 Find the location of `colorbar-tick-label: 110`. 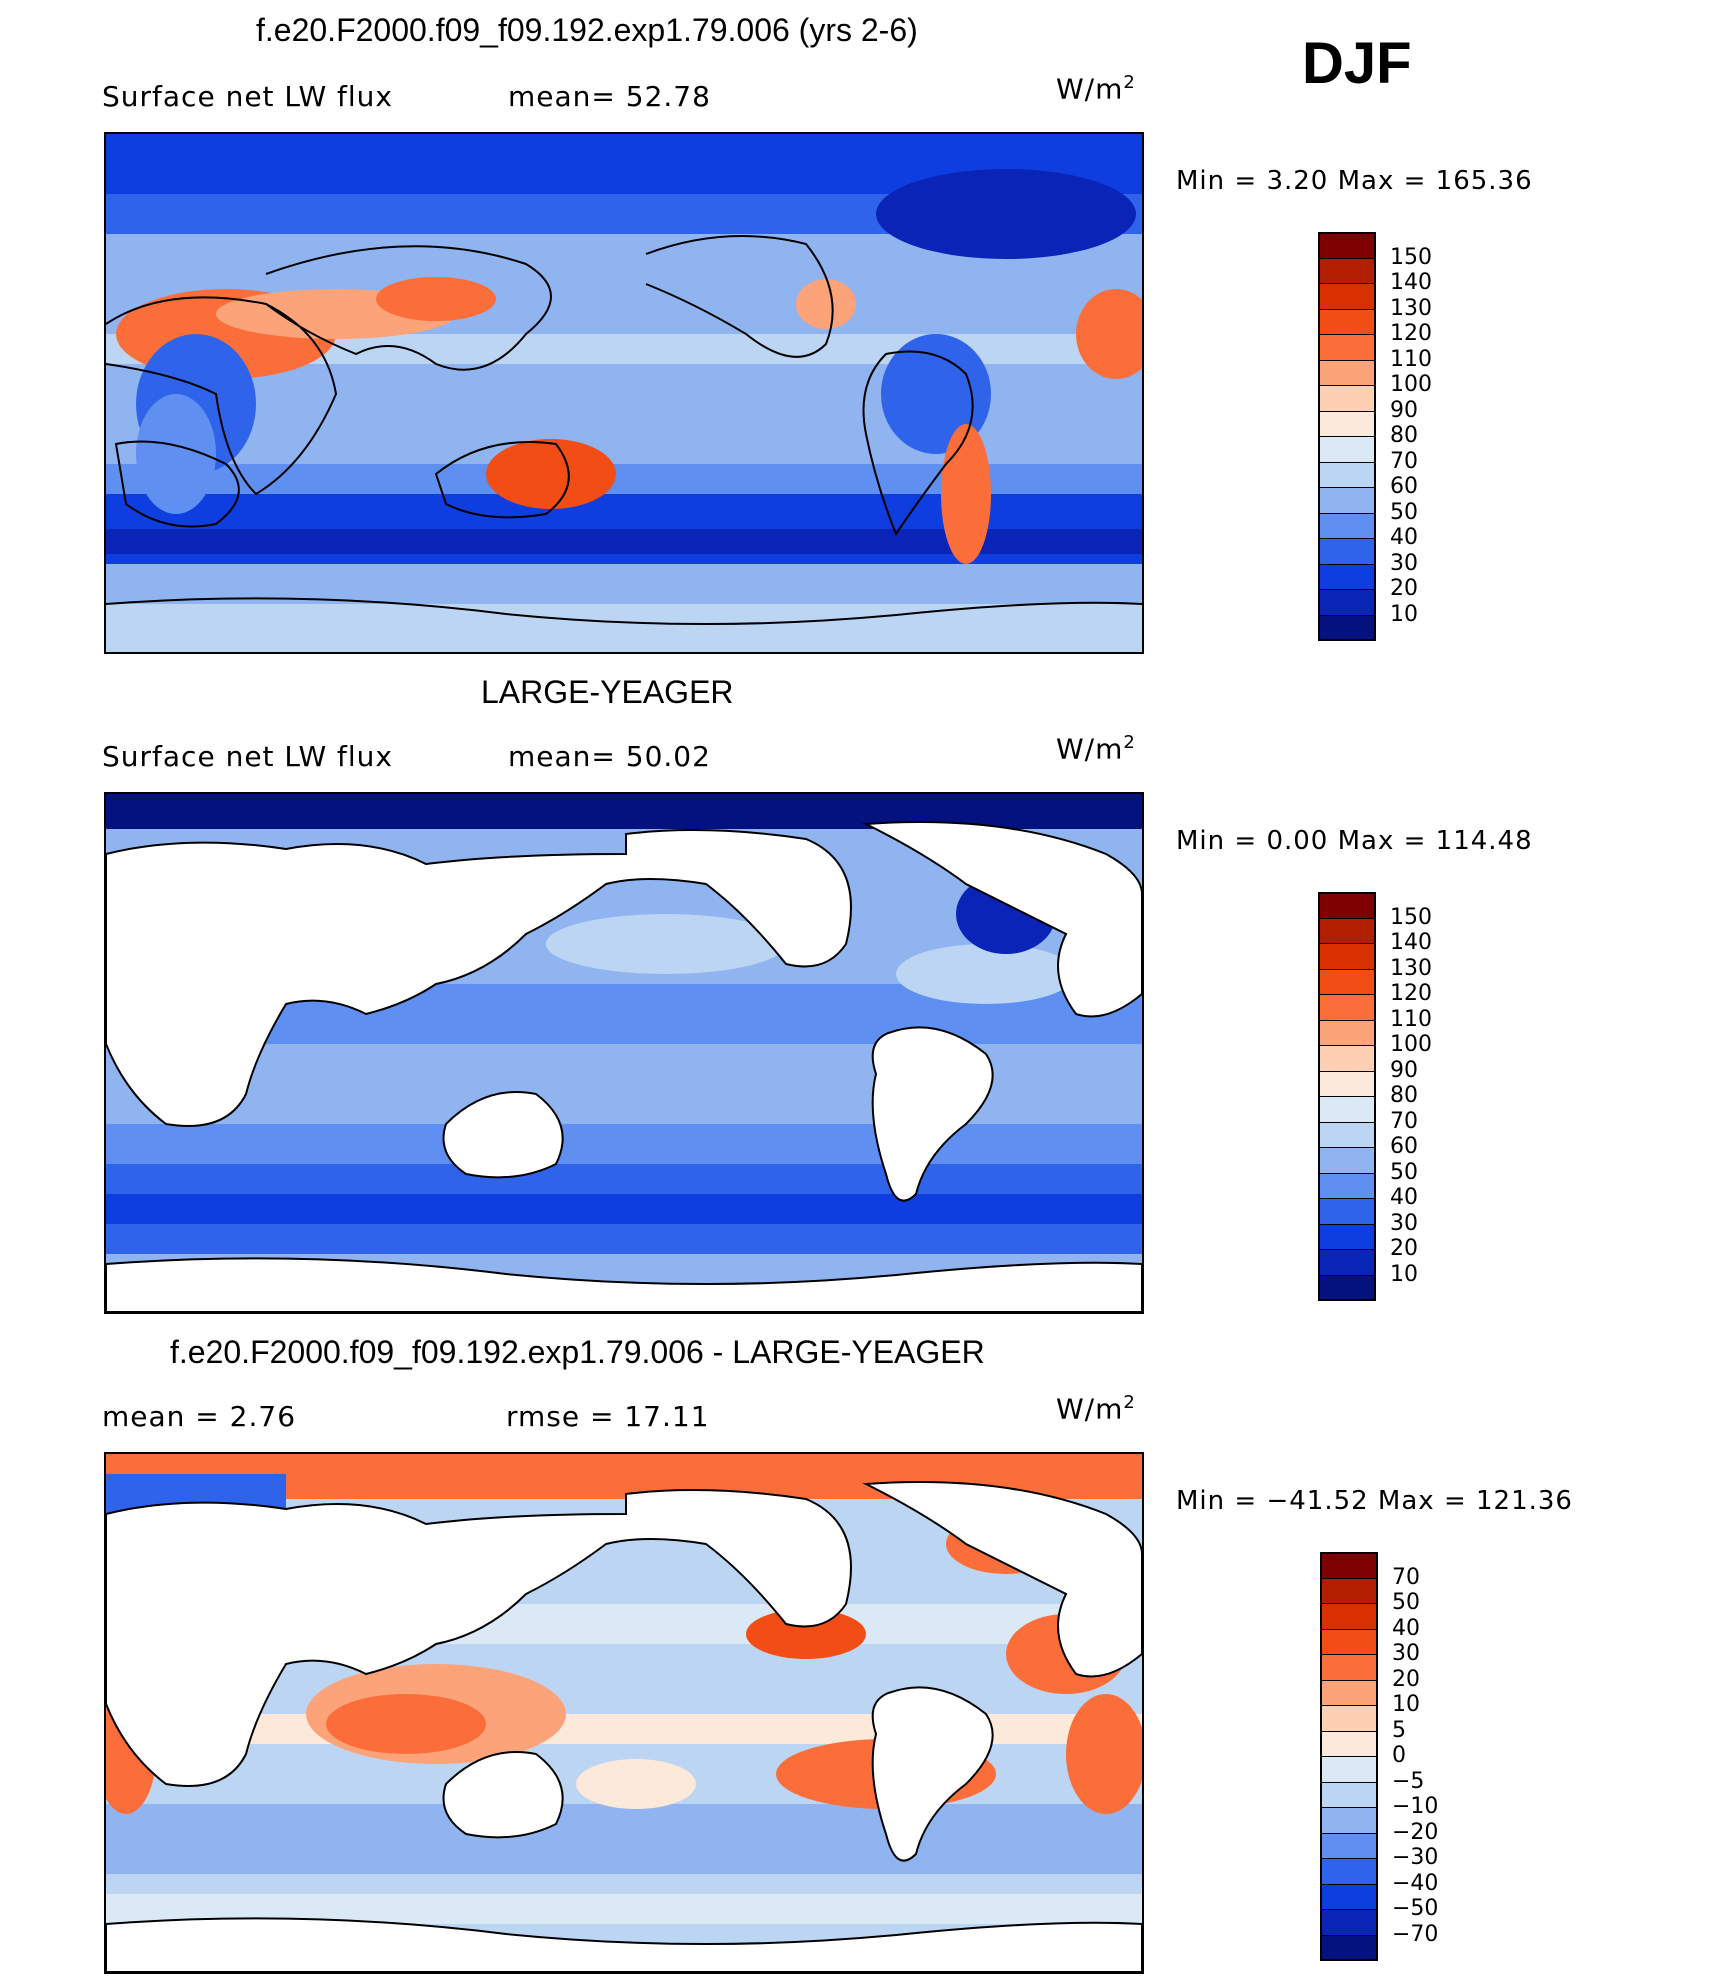

colorbar-tick-label: 110 is located at coordinates (1411, 1019).